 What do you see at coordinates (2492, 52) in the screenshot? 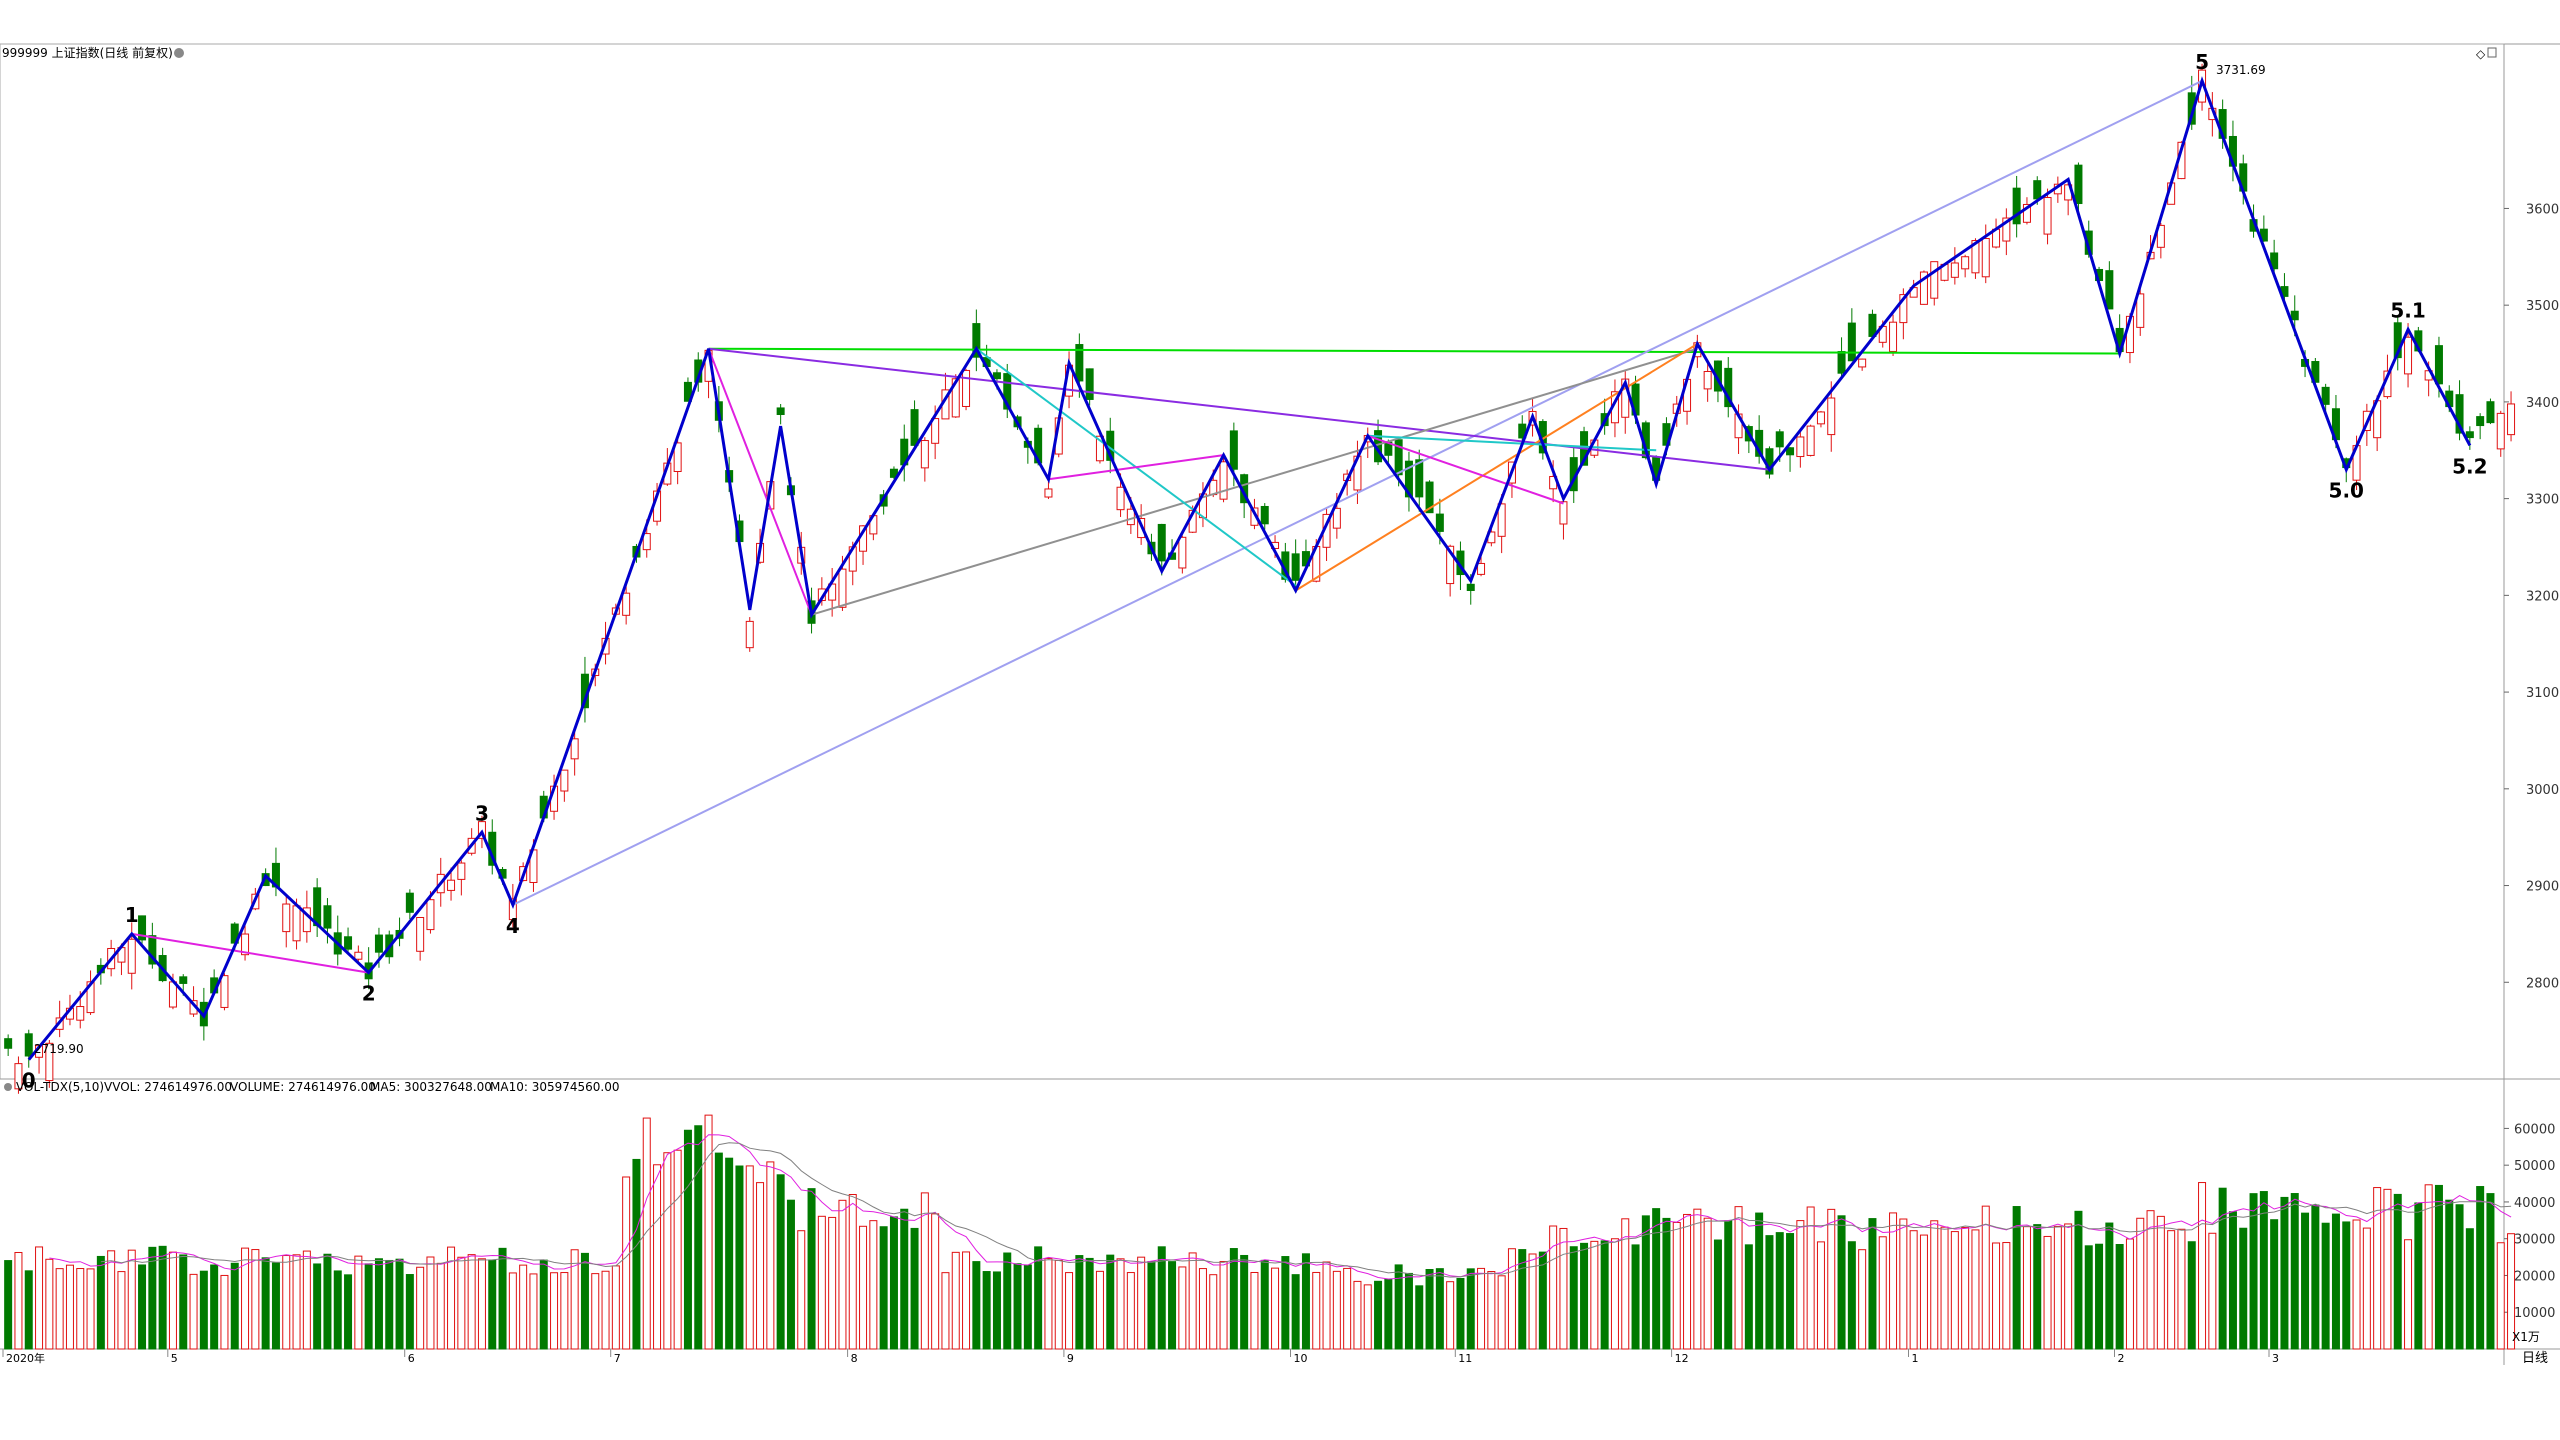
I see `window-icon` at bounding box center [2492, 52].